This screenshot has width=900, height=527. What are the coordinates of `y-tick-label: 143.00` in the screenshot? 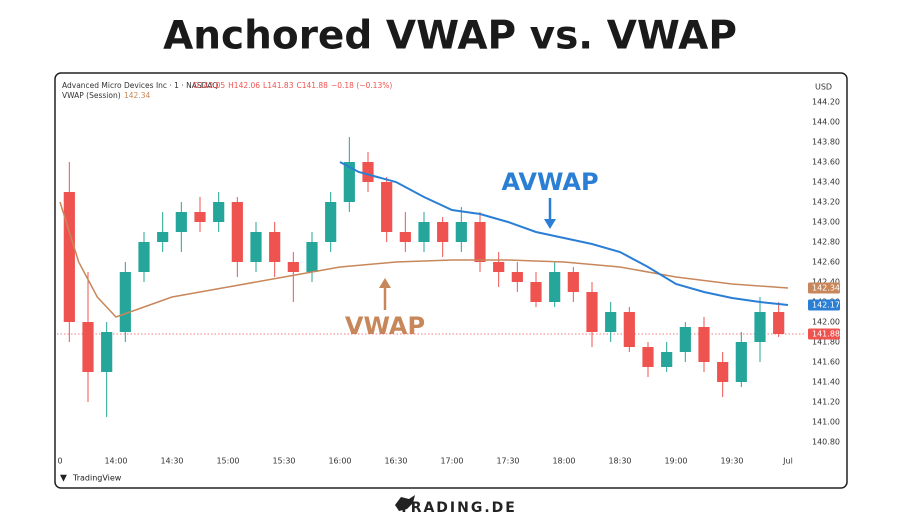 It's located at (826, 222).